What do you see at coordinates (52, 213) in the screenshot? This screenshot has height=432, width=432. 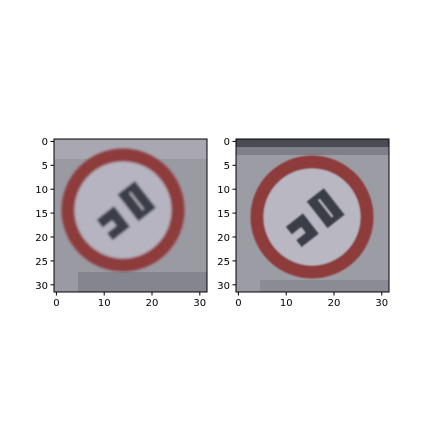 I see `y-axis-left` at bounding box center [52, 213].